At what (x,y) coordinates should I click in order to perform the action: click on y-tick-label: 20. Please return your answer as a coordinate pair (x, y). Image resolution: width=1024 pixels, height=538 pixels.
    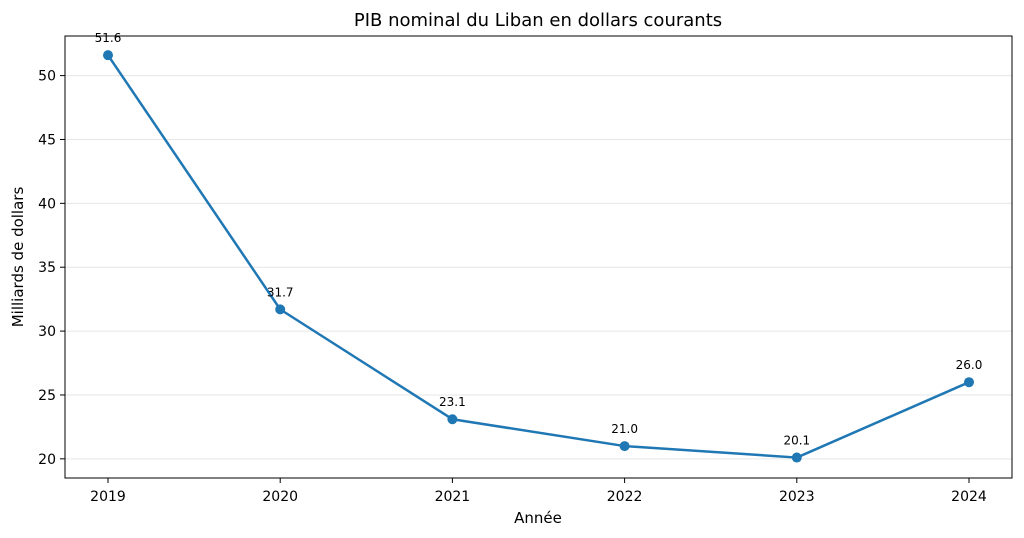
    Looking at the image, I should click on (47, 460).